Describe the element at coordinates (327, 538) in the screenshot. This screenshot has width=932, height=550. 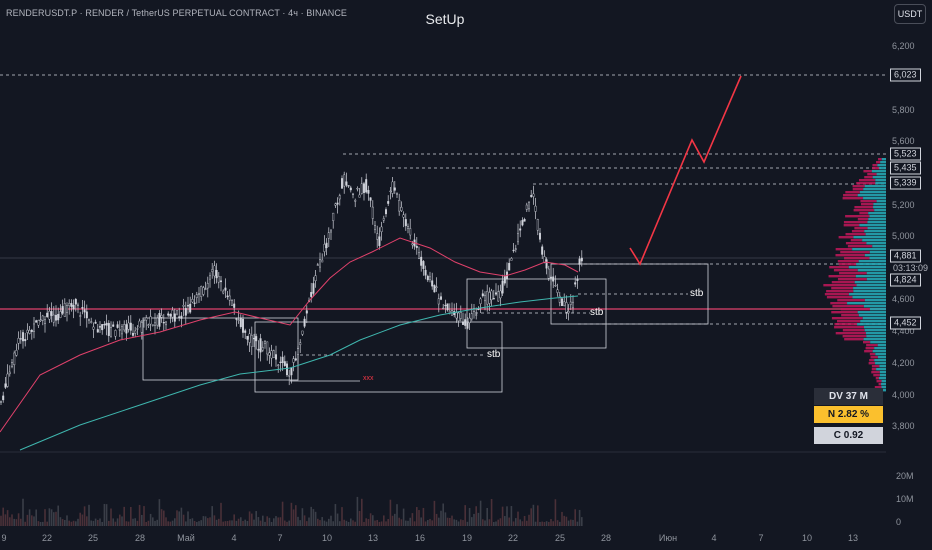
I see `time-label: 10` at that location.